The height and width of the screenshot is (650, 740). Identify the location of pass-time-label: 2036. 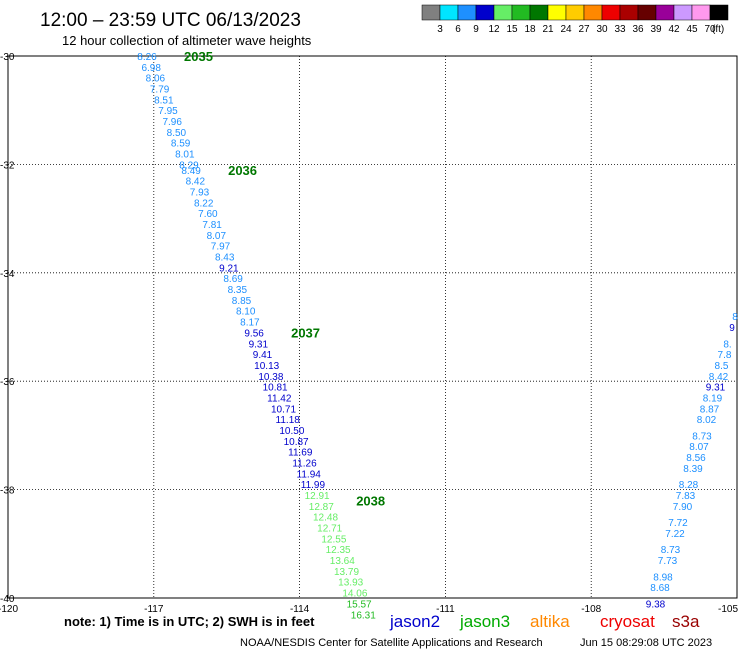
(242, 170).